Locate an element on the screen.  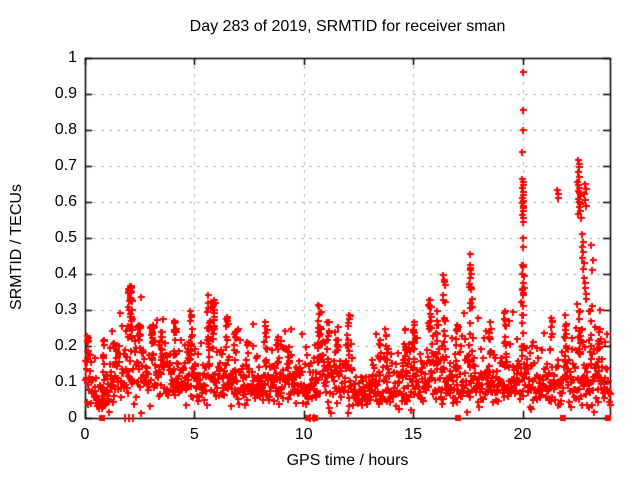
x-tick-label: 5 is located at coordinates (194, 434).